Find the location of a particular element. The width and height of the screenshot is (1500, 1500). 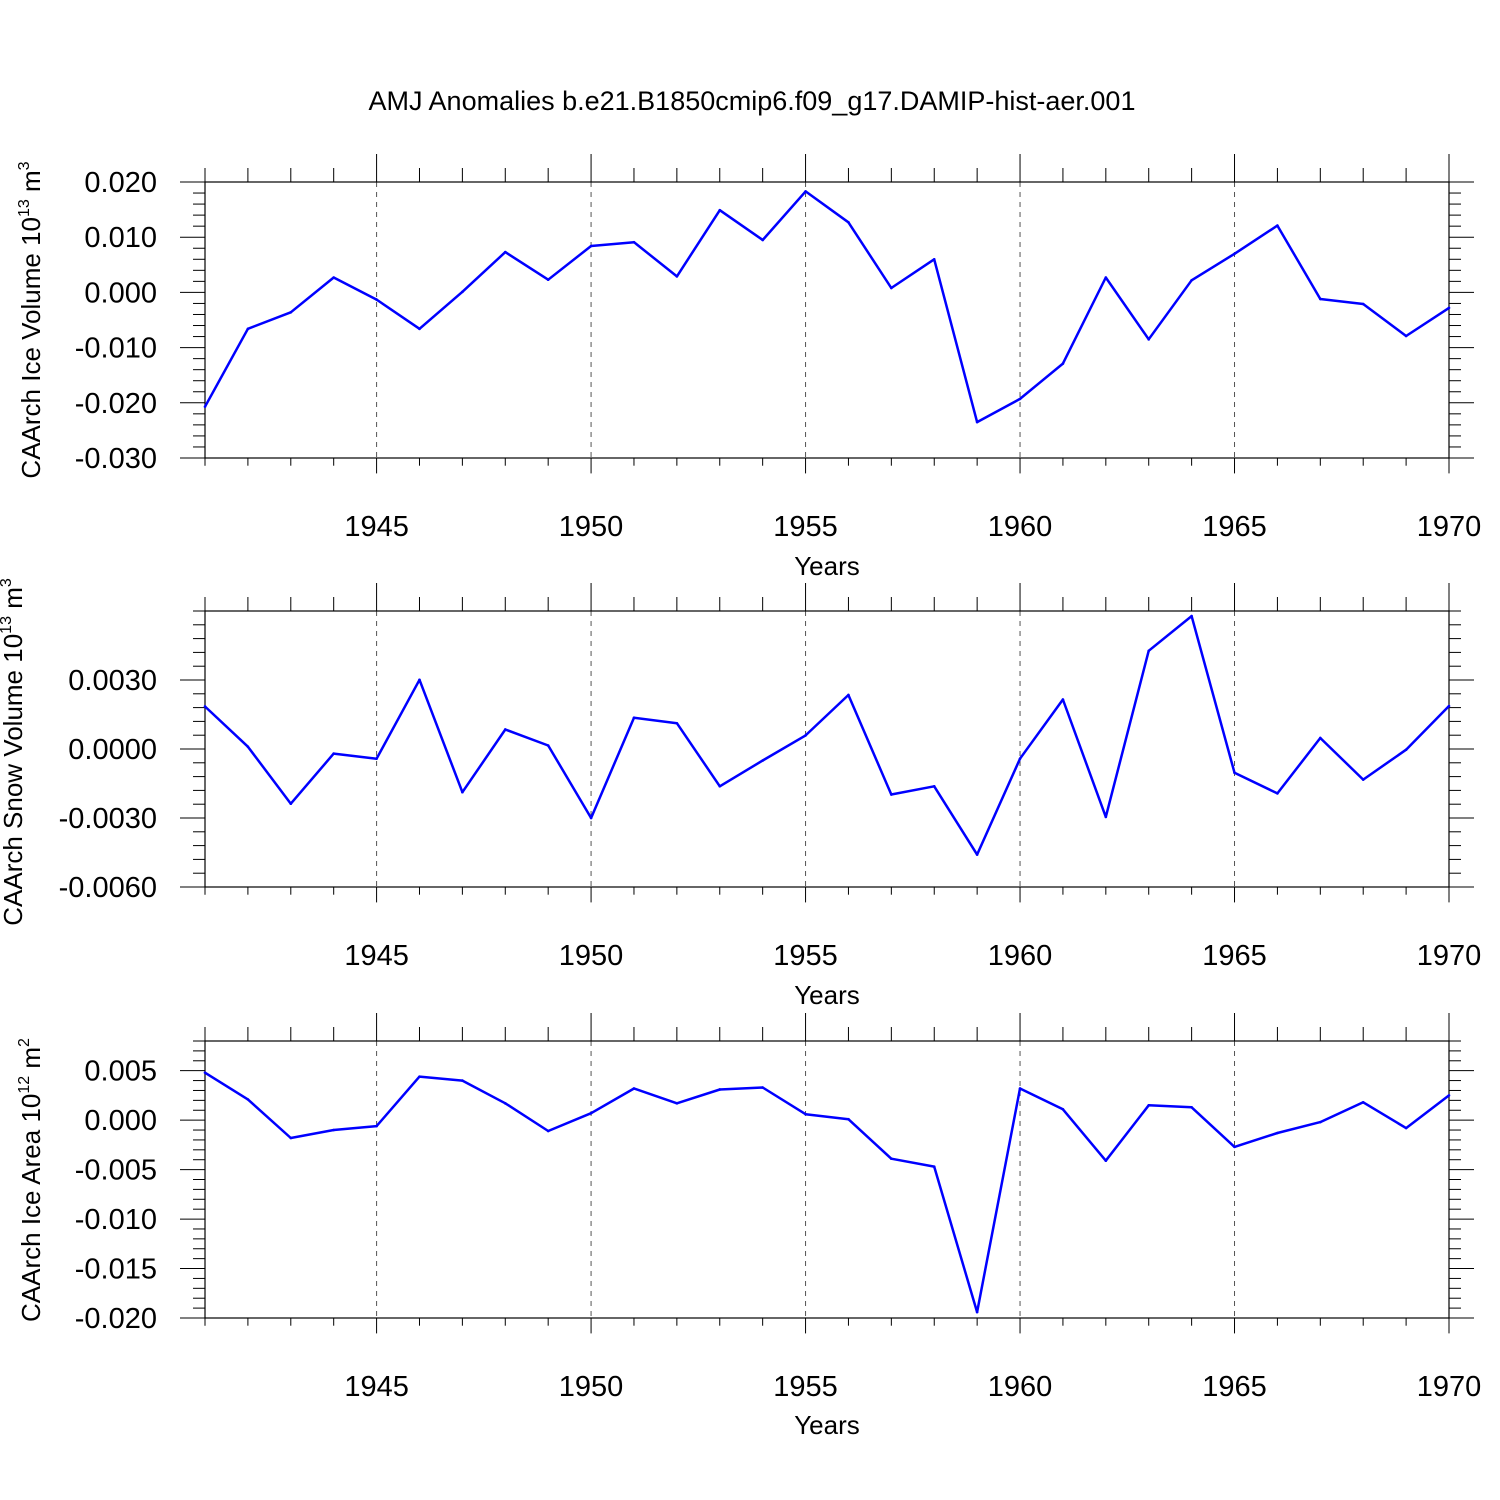

y-tick-label: -0.005 is located at coordinates (116, 1171).